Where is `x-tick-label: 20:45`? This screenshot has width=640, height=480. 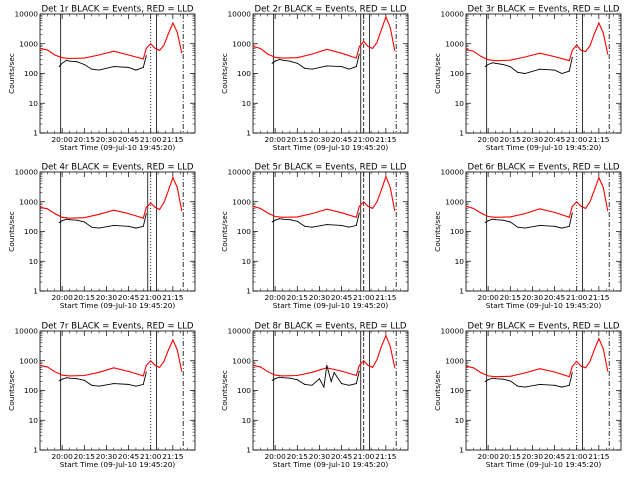 x-tick-label: 20:45 is located at coordinates (129, 456).